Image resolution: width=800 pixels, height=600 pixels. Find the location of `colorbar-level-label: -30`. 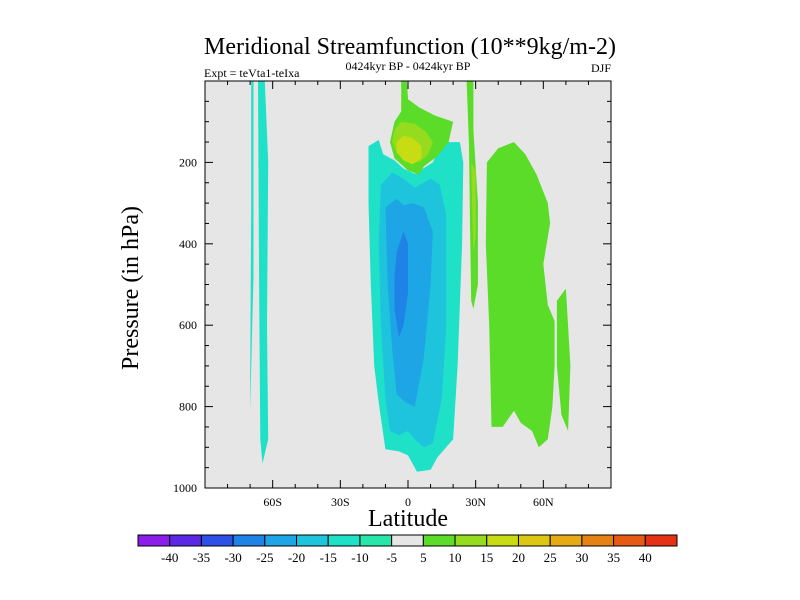

colorbar-level-label: -30 is located at coordinates (232, 557).